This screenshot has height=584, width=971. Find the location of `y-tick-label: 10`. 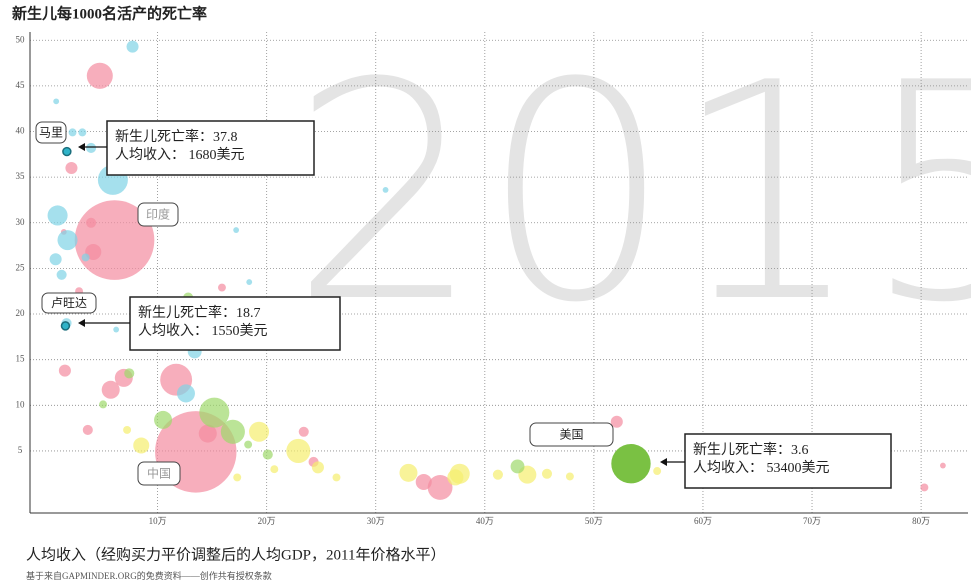

y-tick-label: 10 is located at coordinates (21, 404).